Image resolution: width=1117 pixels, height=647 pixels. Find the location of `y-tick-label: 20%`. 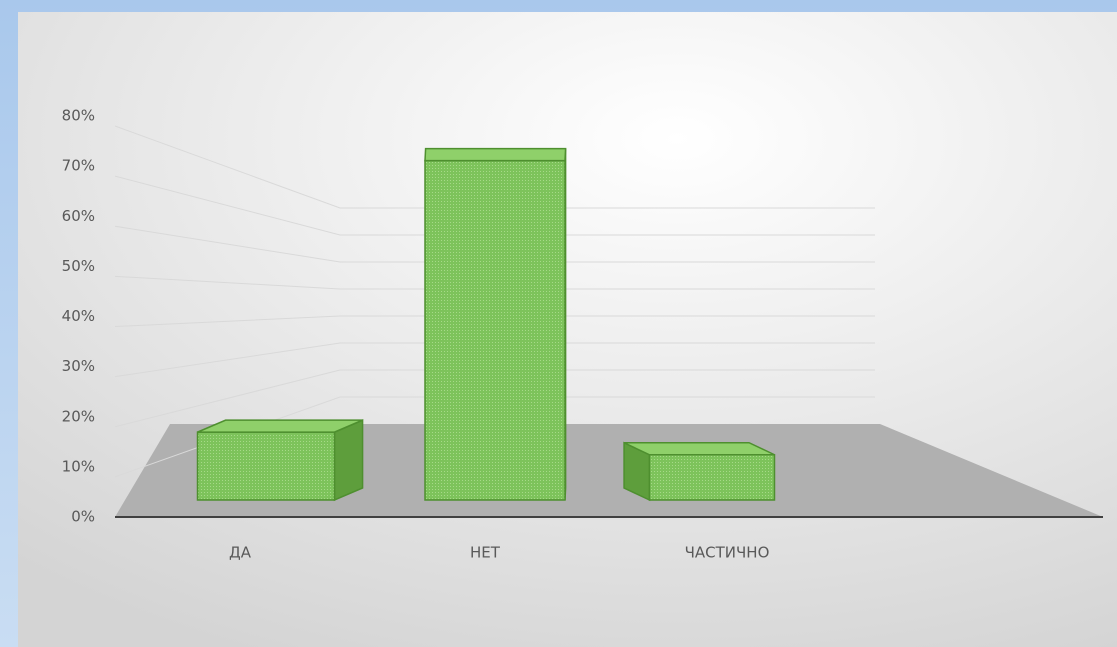

y-tick-label: 20% is located at coordinates (78, 416).